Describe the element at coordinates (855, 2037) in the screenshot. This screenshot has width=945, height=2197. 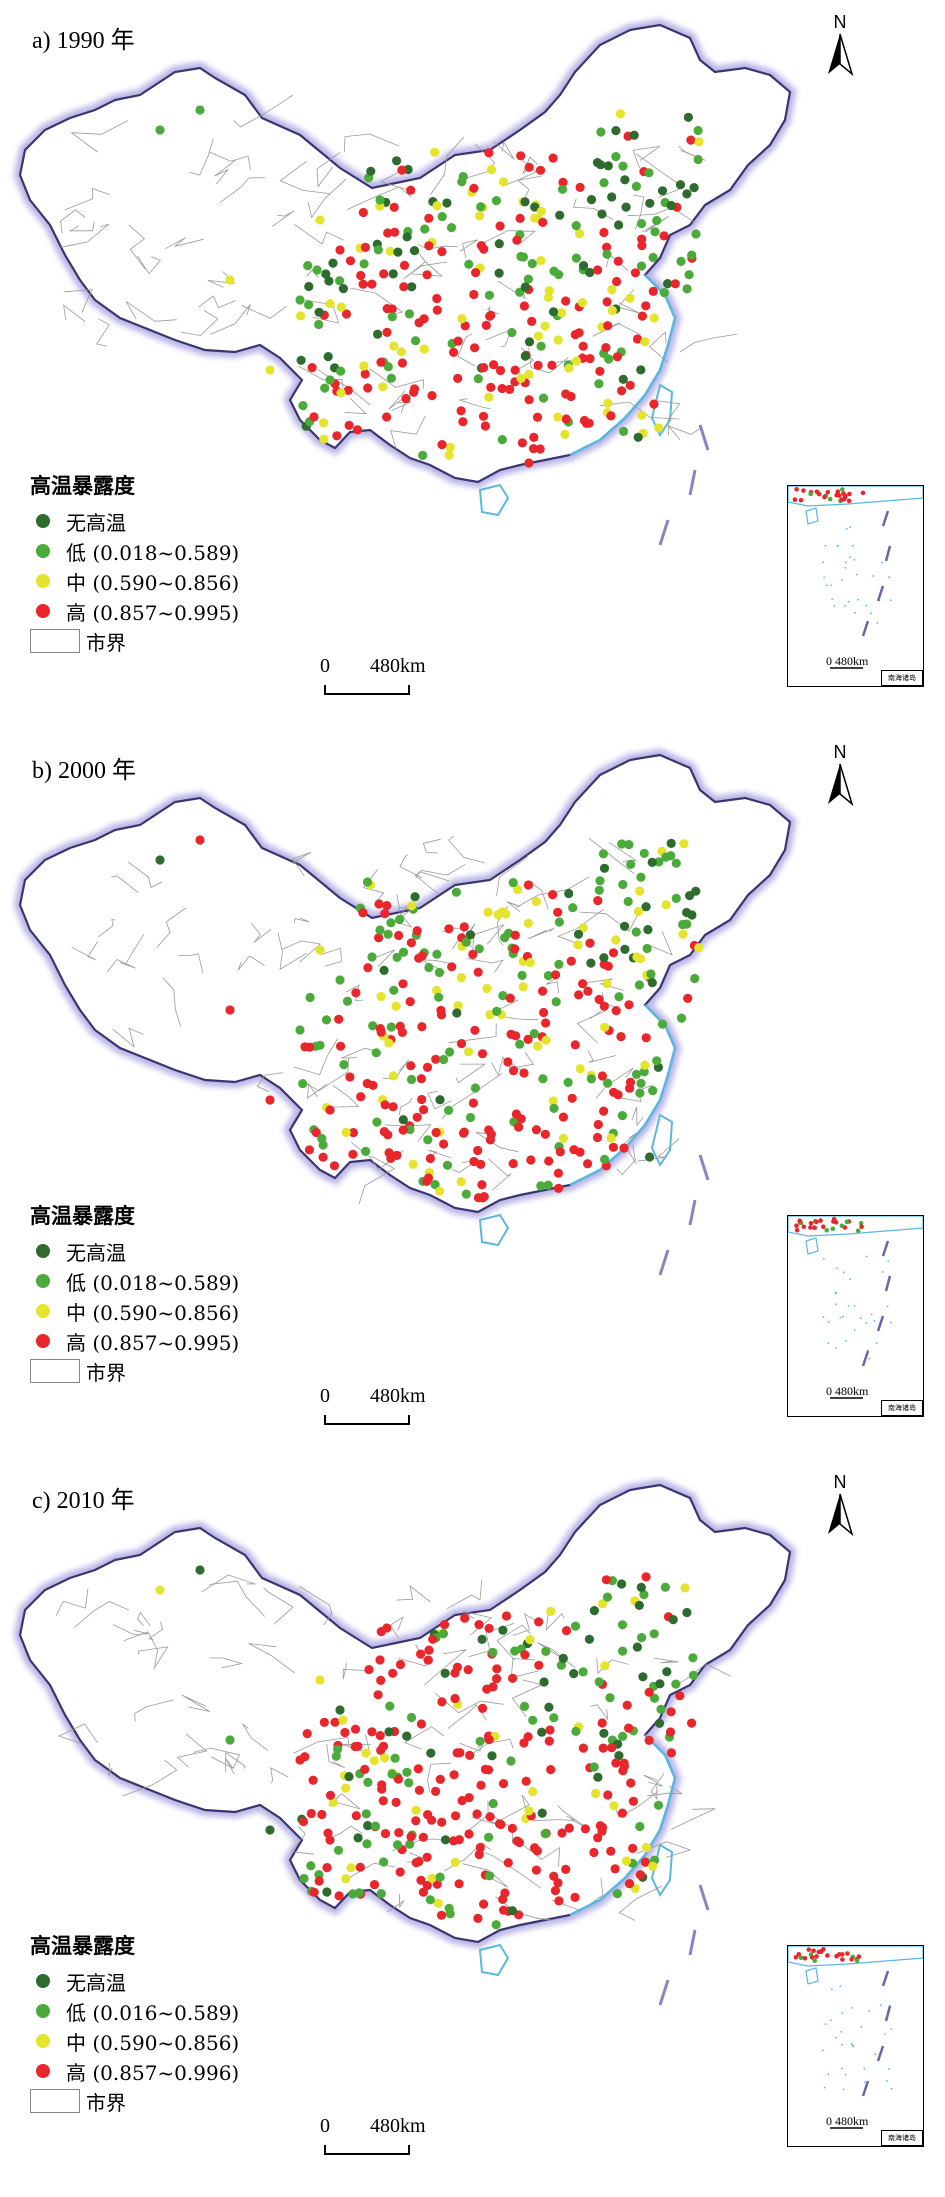
I see `inset-map` at that location.